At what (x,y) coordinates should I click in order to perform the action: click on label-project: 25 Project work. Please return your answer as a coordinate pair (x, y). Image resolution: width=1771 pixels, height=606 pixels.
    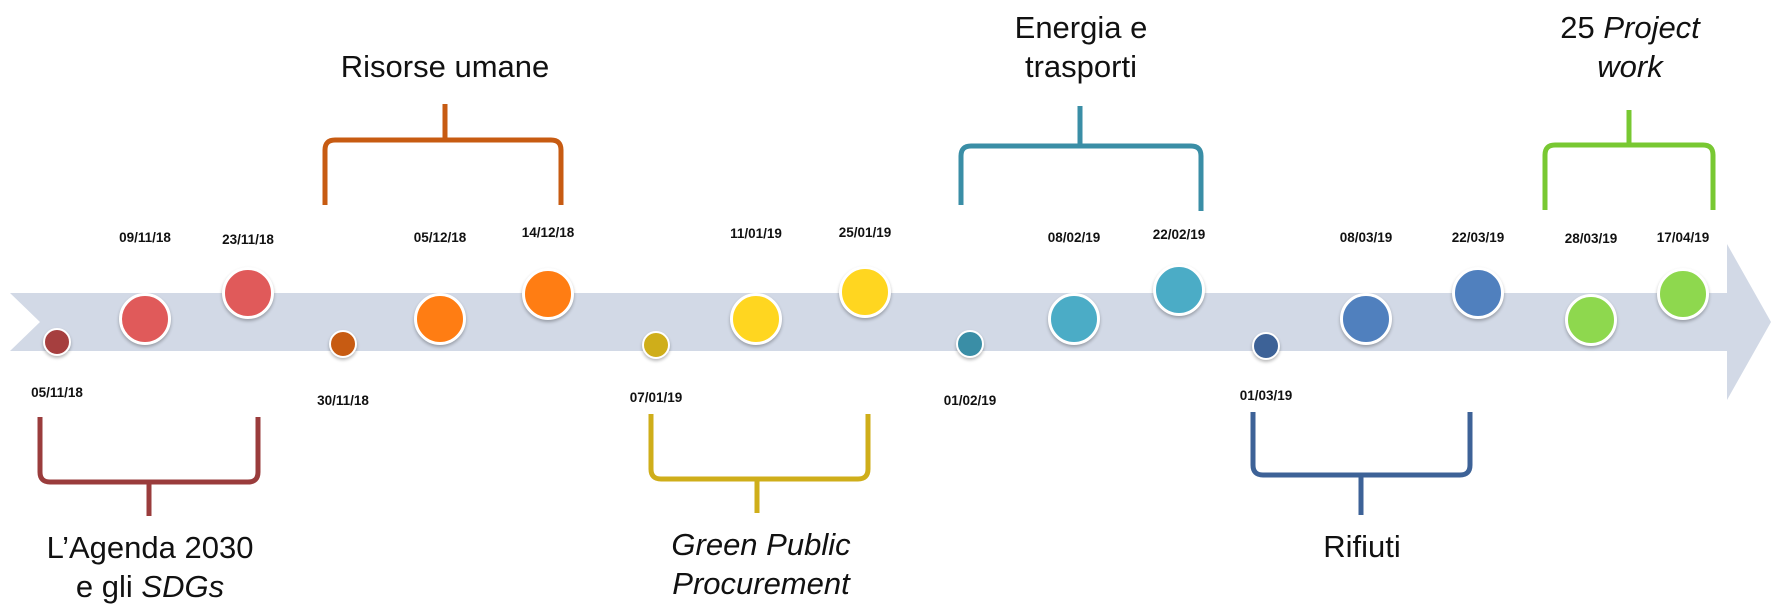
    Looking at the image, I should click on (1630, 47).